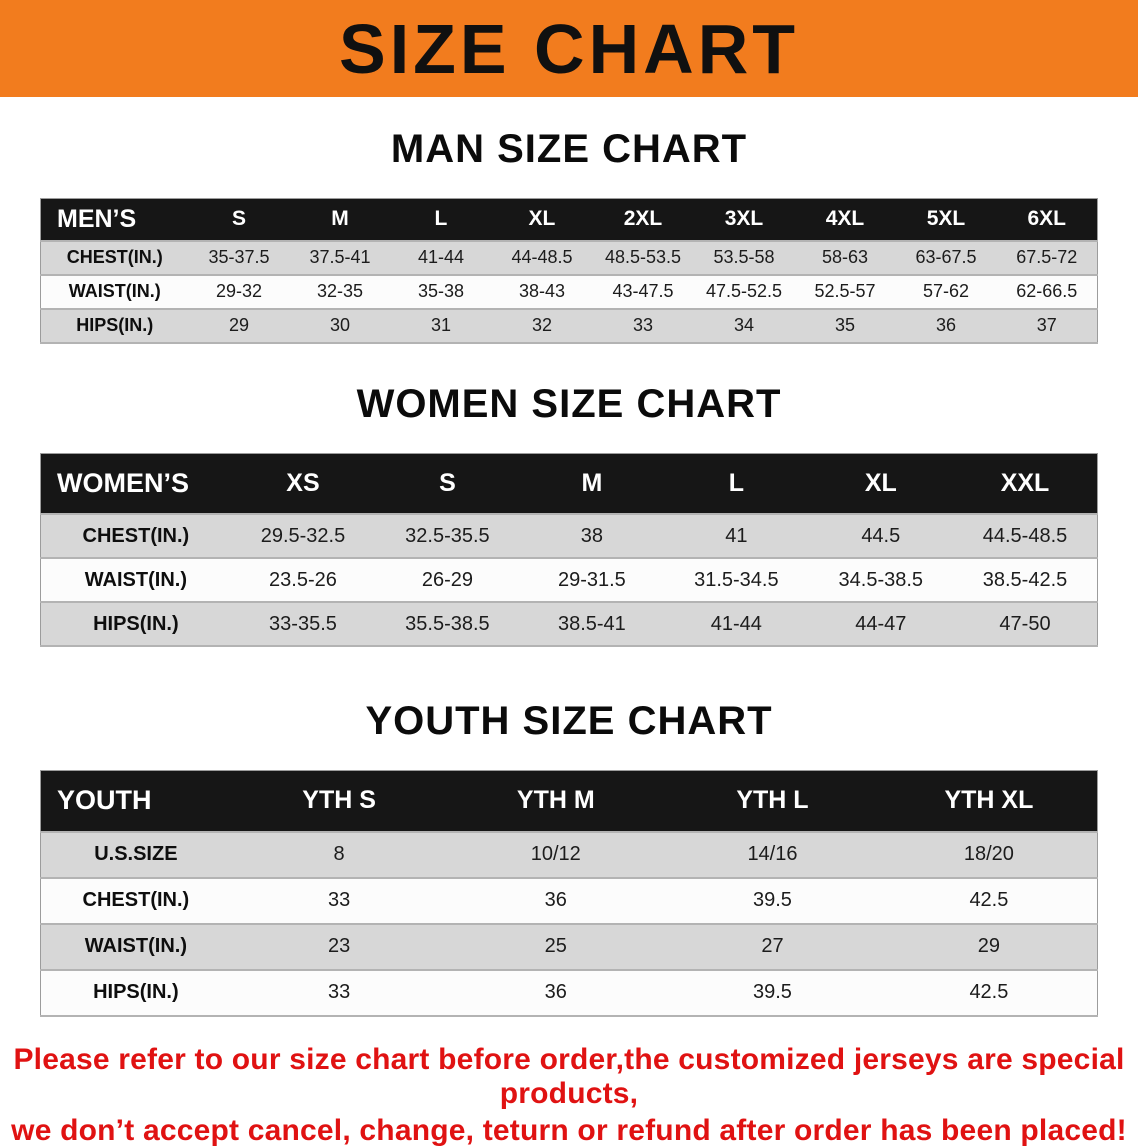 The image size is (1138, 1148). What do you see at coordinates (303, 535) in the screenshot?
I see `size-value-cell: 29.5-32.5` at bounding box center [303, 535].